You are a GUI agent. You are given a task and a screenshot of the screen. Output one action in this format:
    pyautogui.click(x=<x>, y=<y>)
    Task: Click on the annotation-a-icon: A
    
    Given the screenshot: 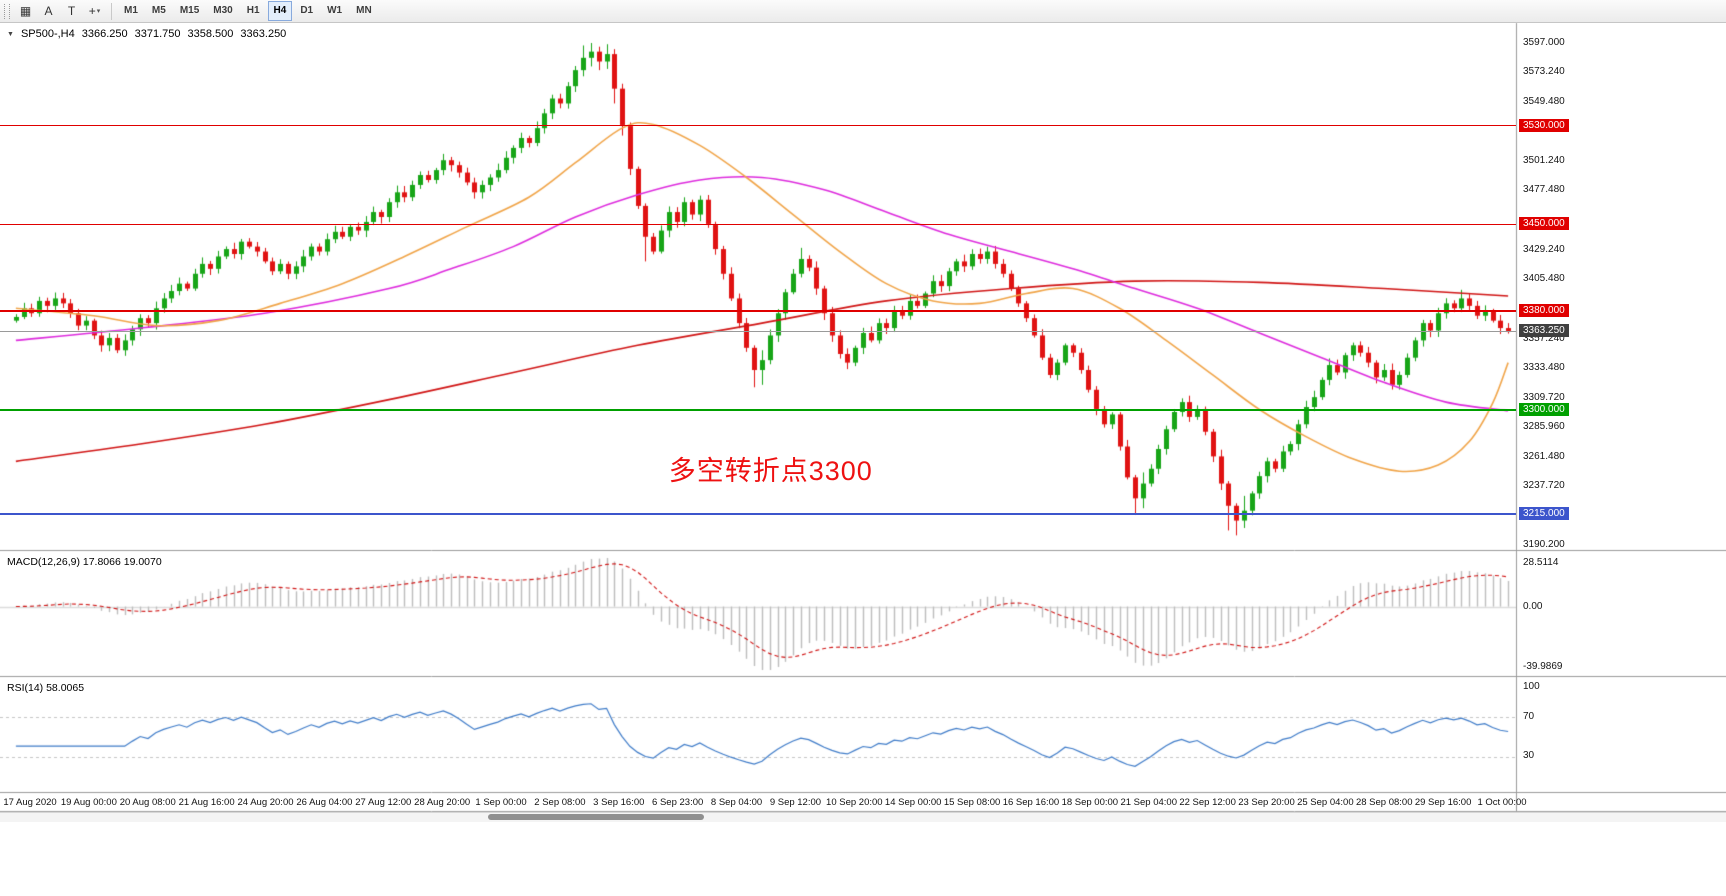 What is the action you would take?
    pyautogui.click(x=48, y=11)
    